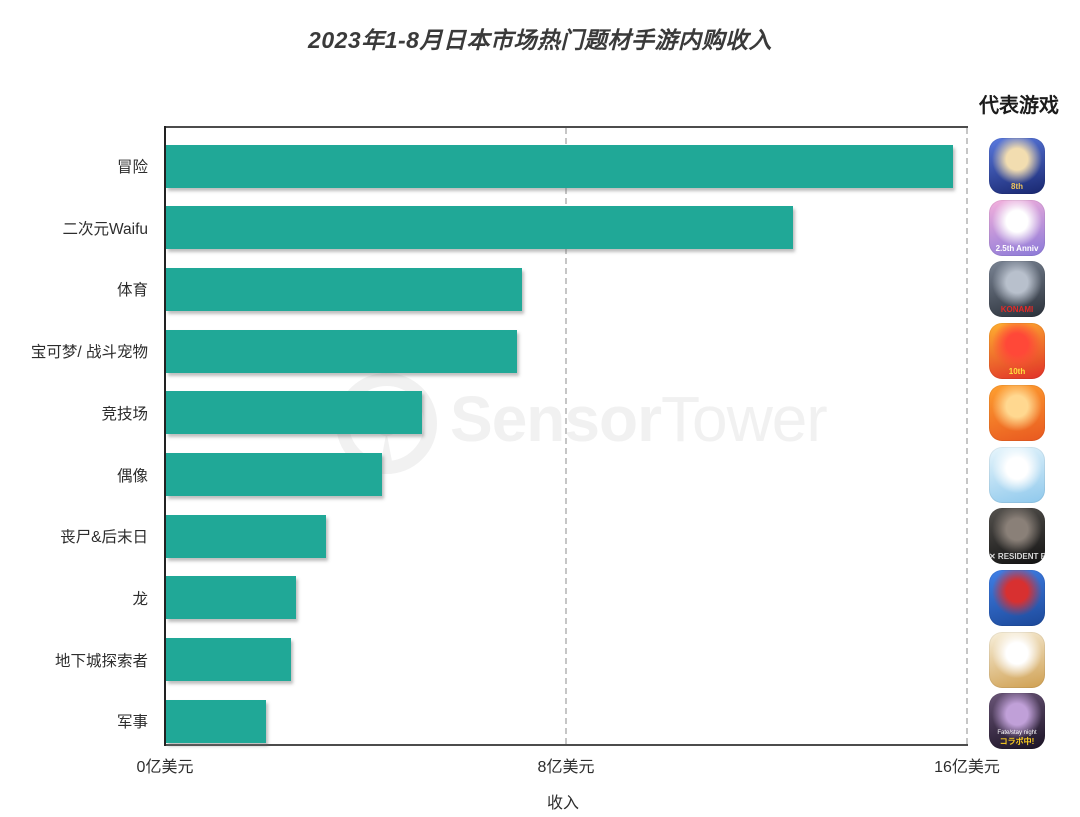 The width and height of the screenshot is (1080, 817). I want to click on sensortower-watermark: SensorTower, so click(639, 419).